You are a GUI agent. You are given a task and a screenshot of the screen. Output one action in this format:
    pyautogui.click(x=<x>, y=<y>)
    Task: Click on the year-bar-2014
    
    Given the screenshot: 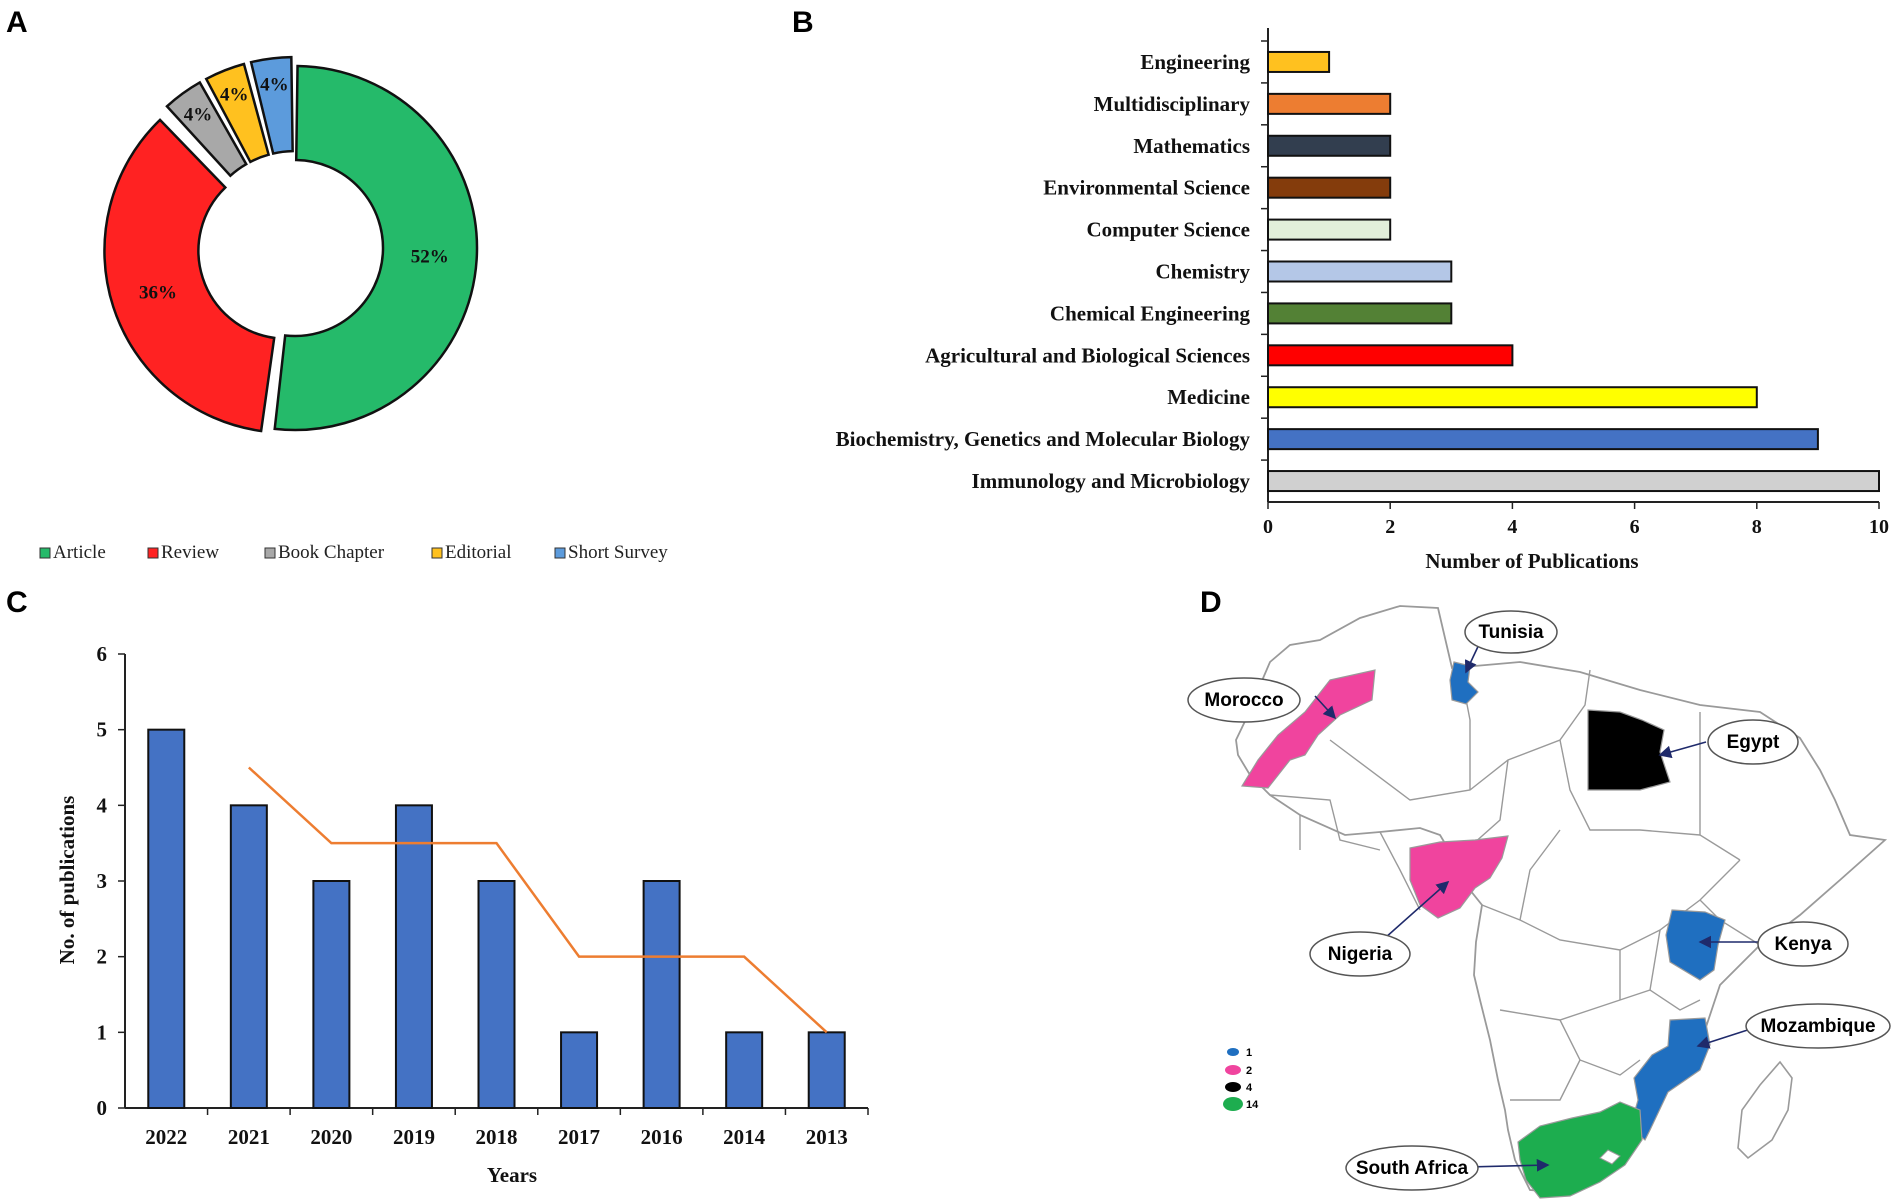 What is the action you would take?
    pyautogui.click(x=744, y=1070)
    